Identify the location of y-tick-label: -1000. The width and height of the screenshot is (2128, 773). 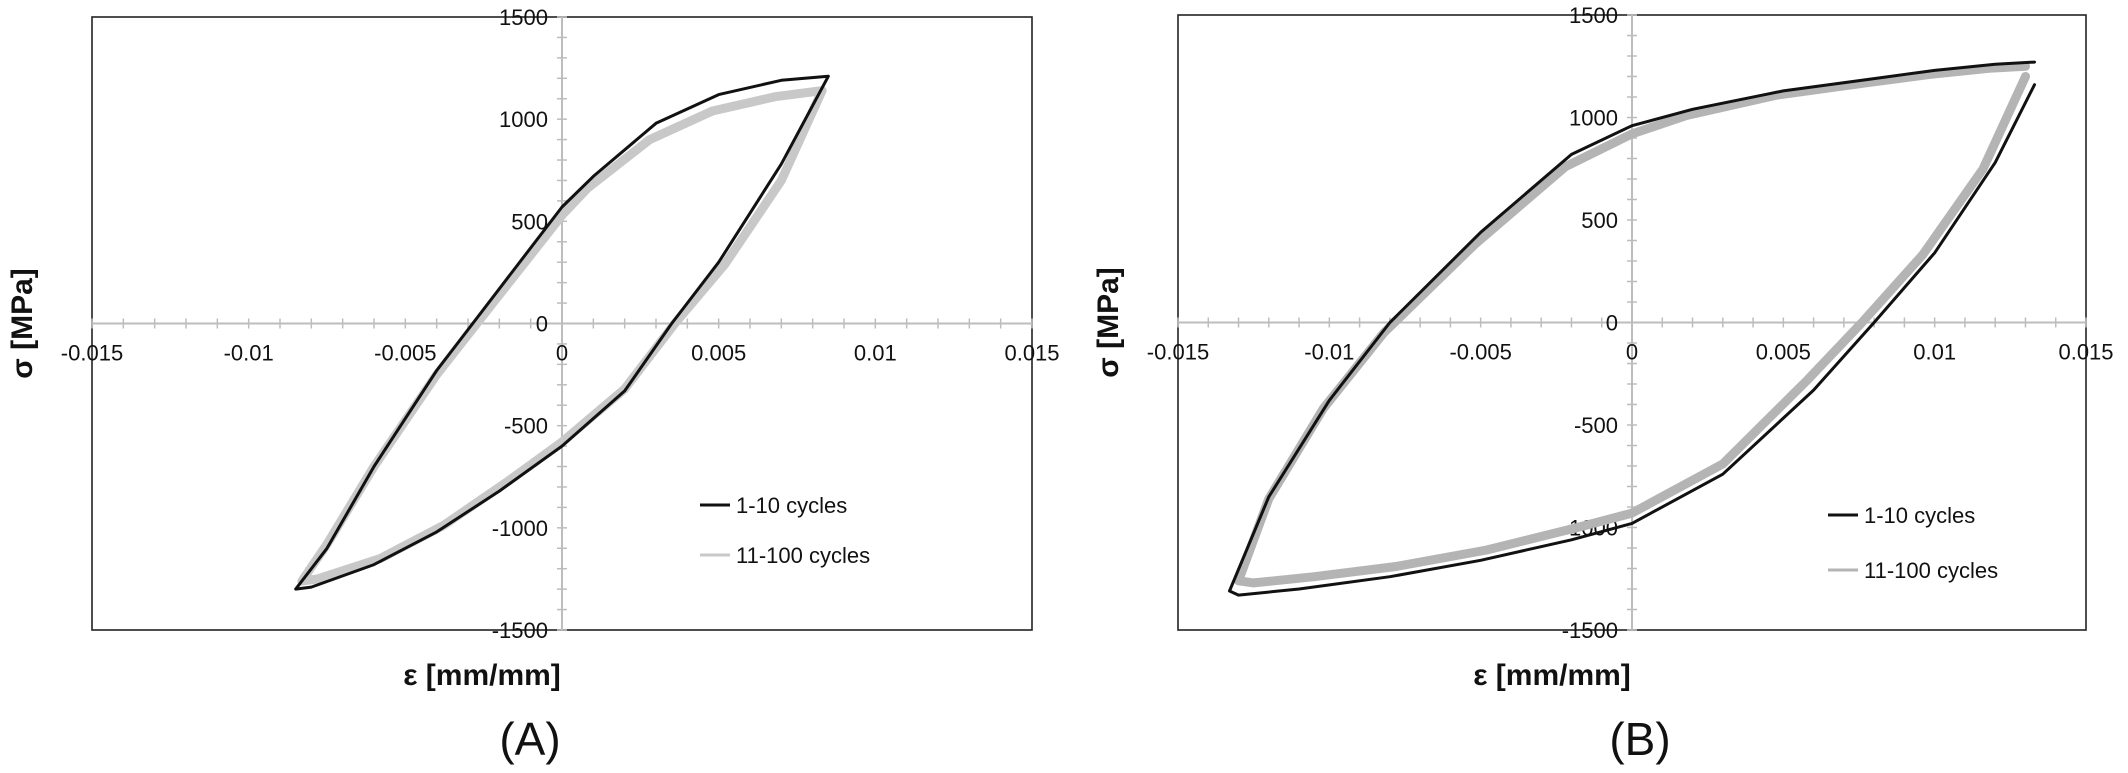
(520, 528).